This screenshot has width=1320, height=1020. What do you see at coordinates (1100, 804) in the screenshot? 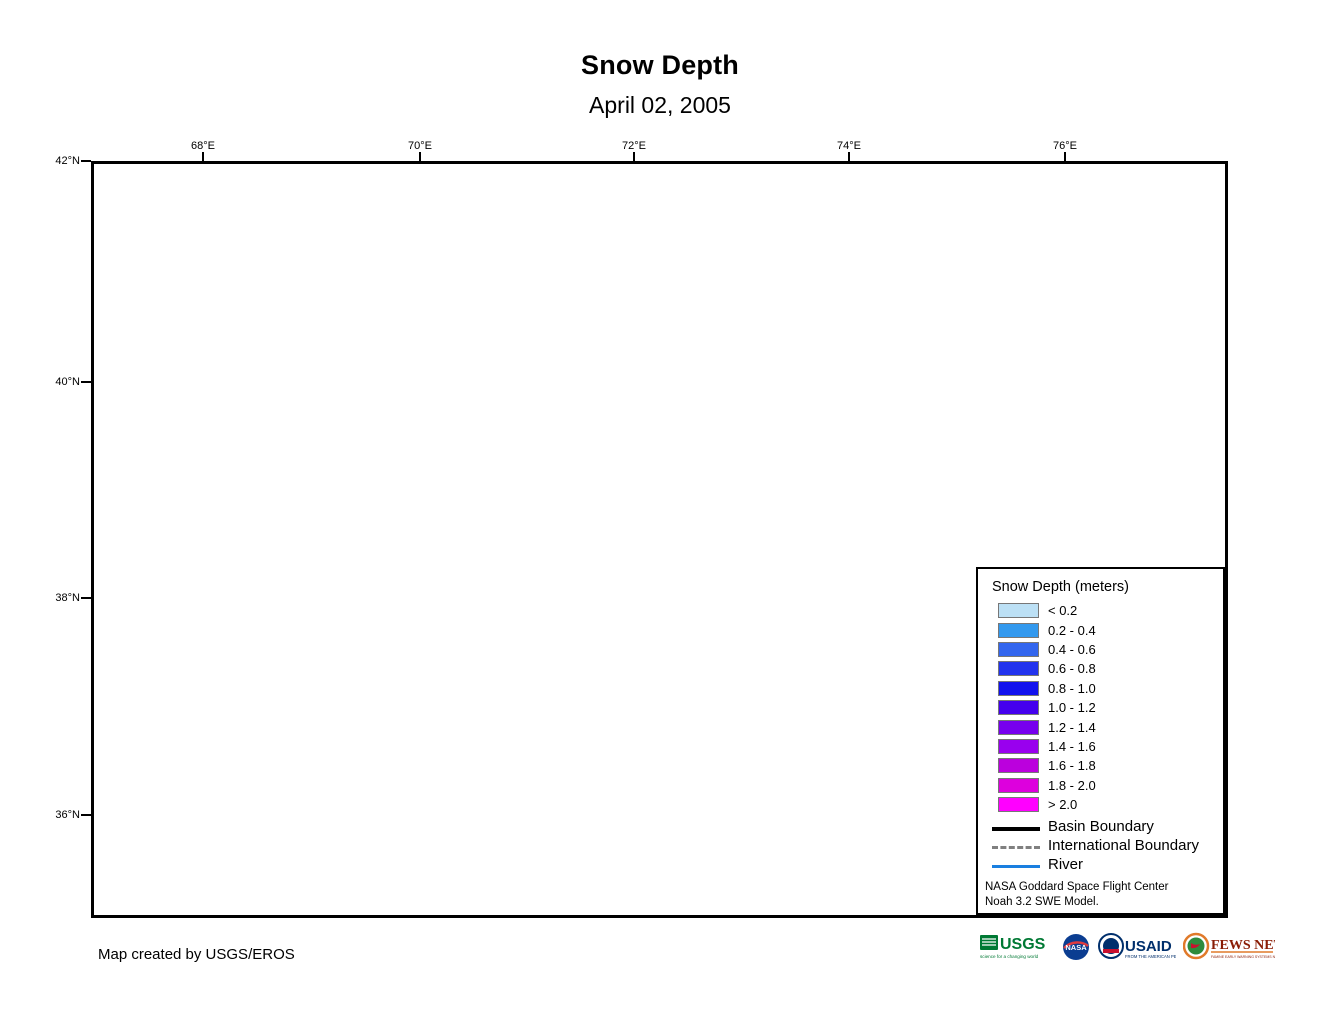
I see `legend-class-row: > 2.0` at bounding box center [1100, 804].